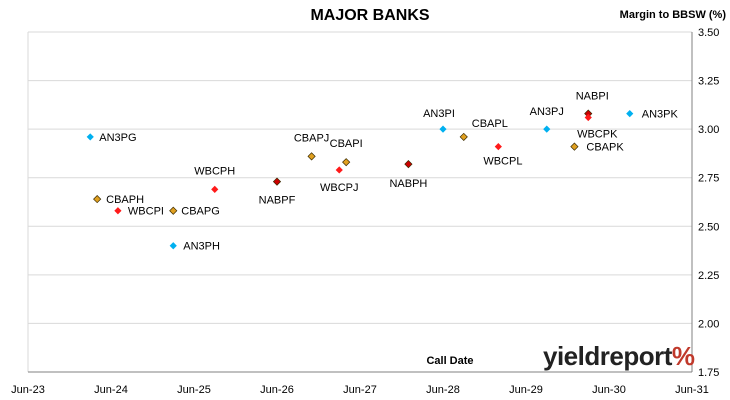  Describe the element at coordinates (692, 390) in the screenshot. I see `x-tick-label: Jun-31` at that location.